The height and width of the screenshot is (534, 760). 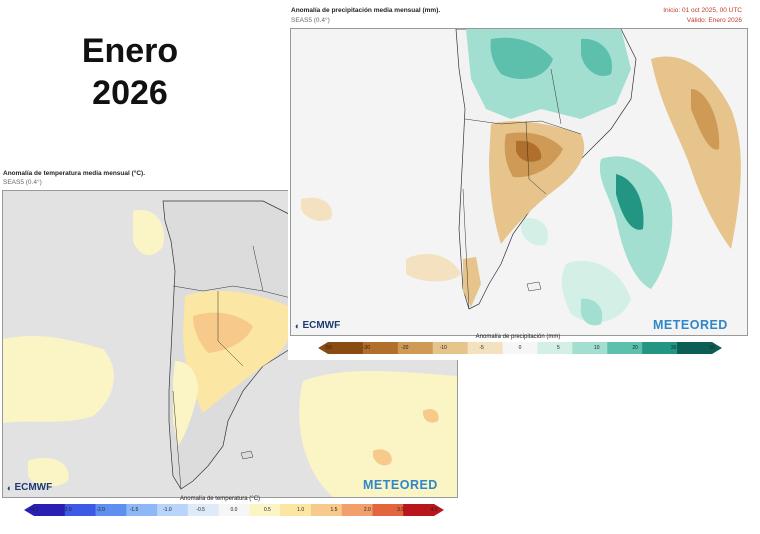 I want to click on temperature-colorbar-label: -2.0, so click(x=100, y=510).